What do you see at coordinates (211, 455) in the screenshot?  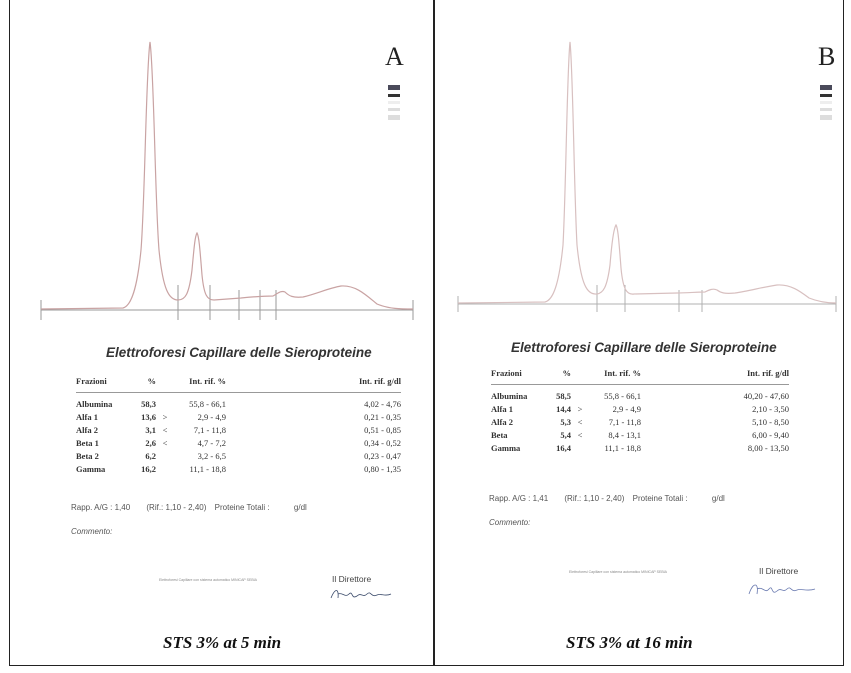 I see `fraction-ref-pct: 3,2 - 6,5` at bounding box center [211, 455].